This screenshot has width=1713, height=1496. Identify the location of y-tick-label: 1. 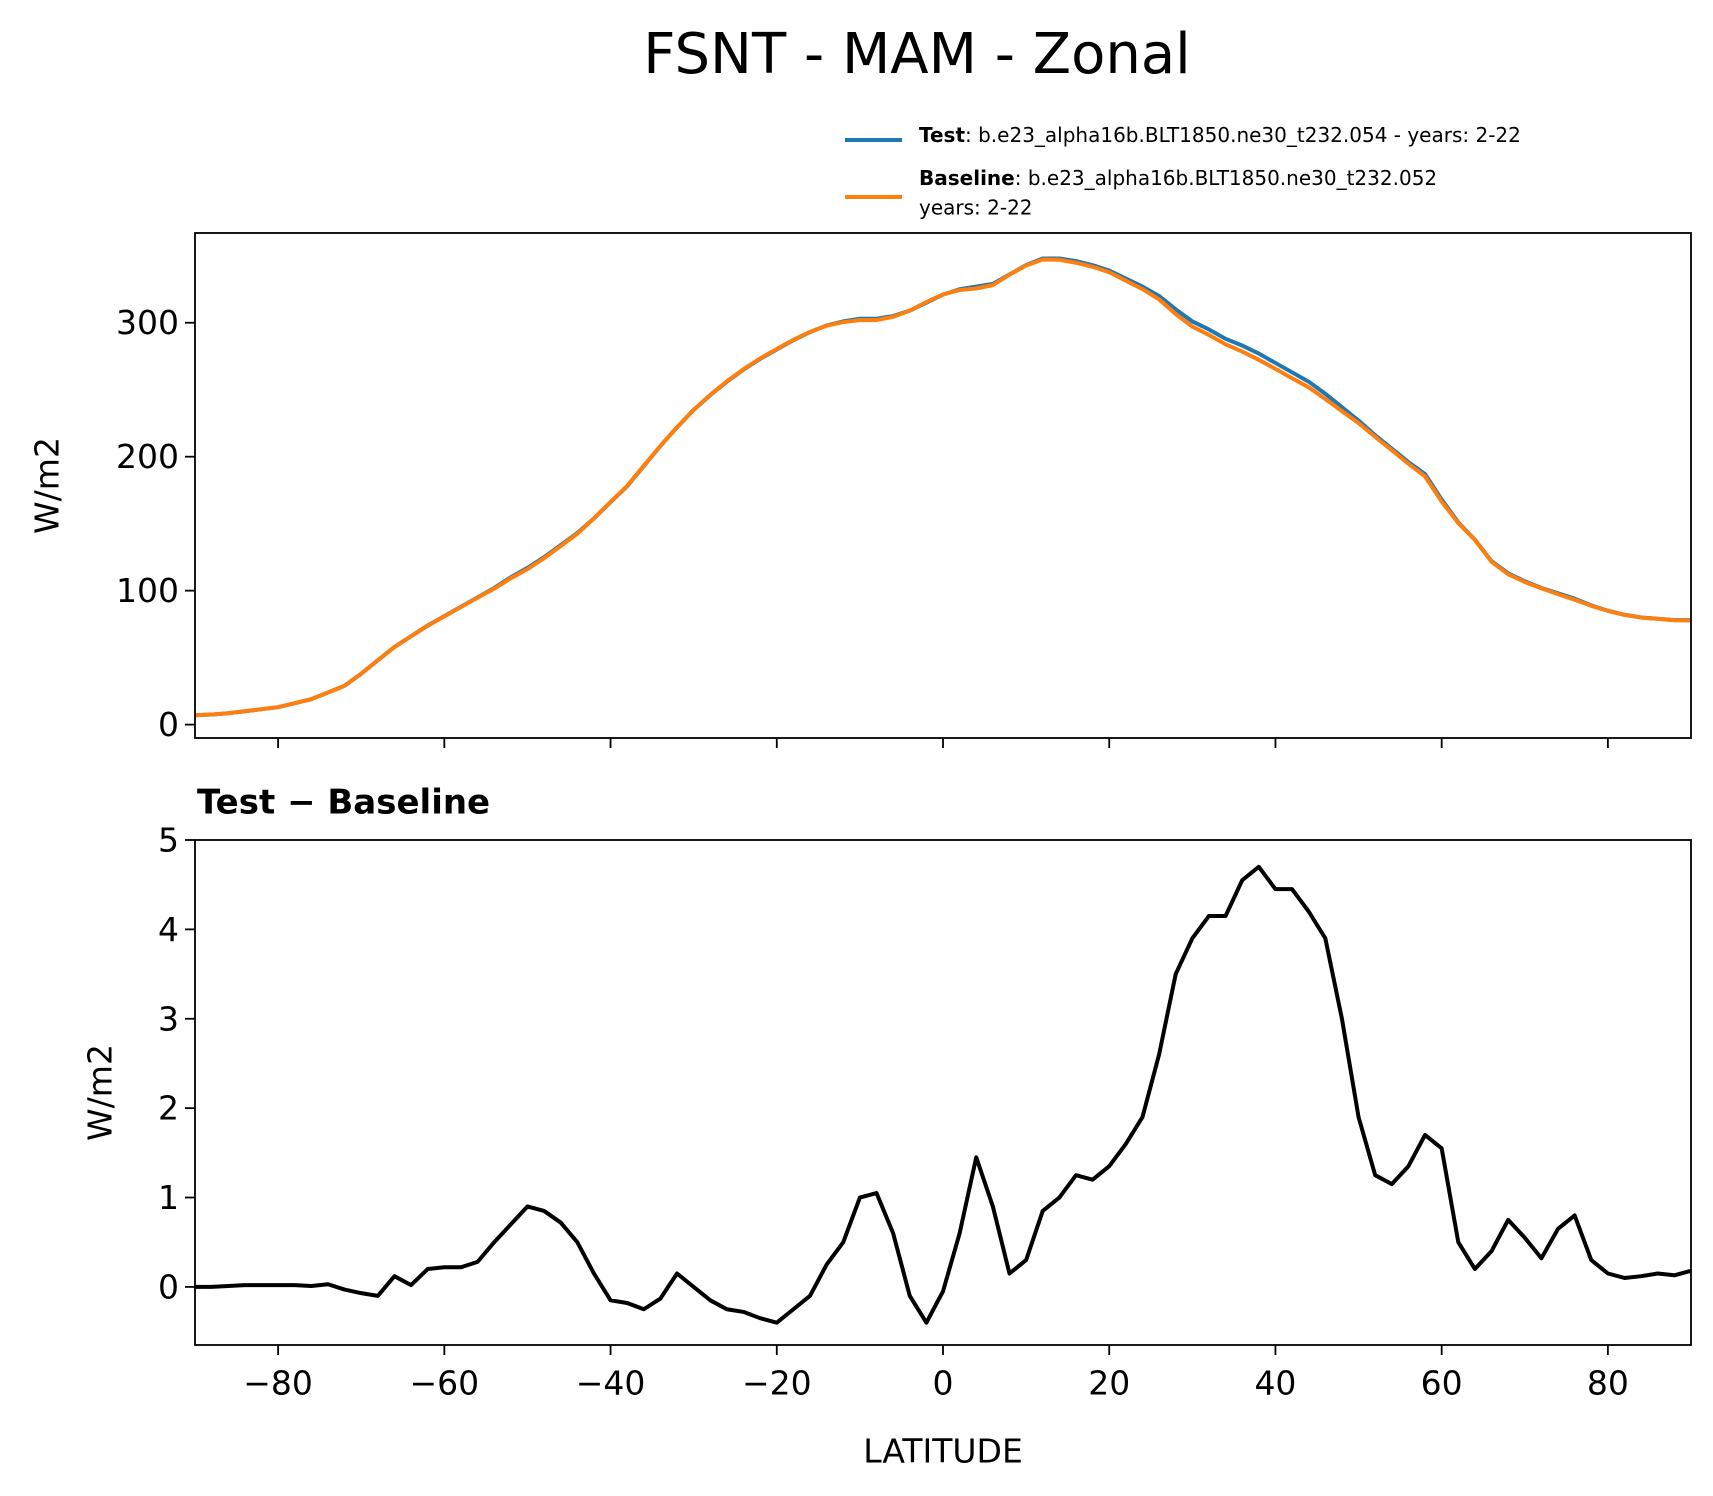
(168, 1197).